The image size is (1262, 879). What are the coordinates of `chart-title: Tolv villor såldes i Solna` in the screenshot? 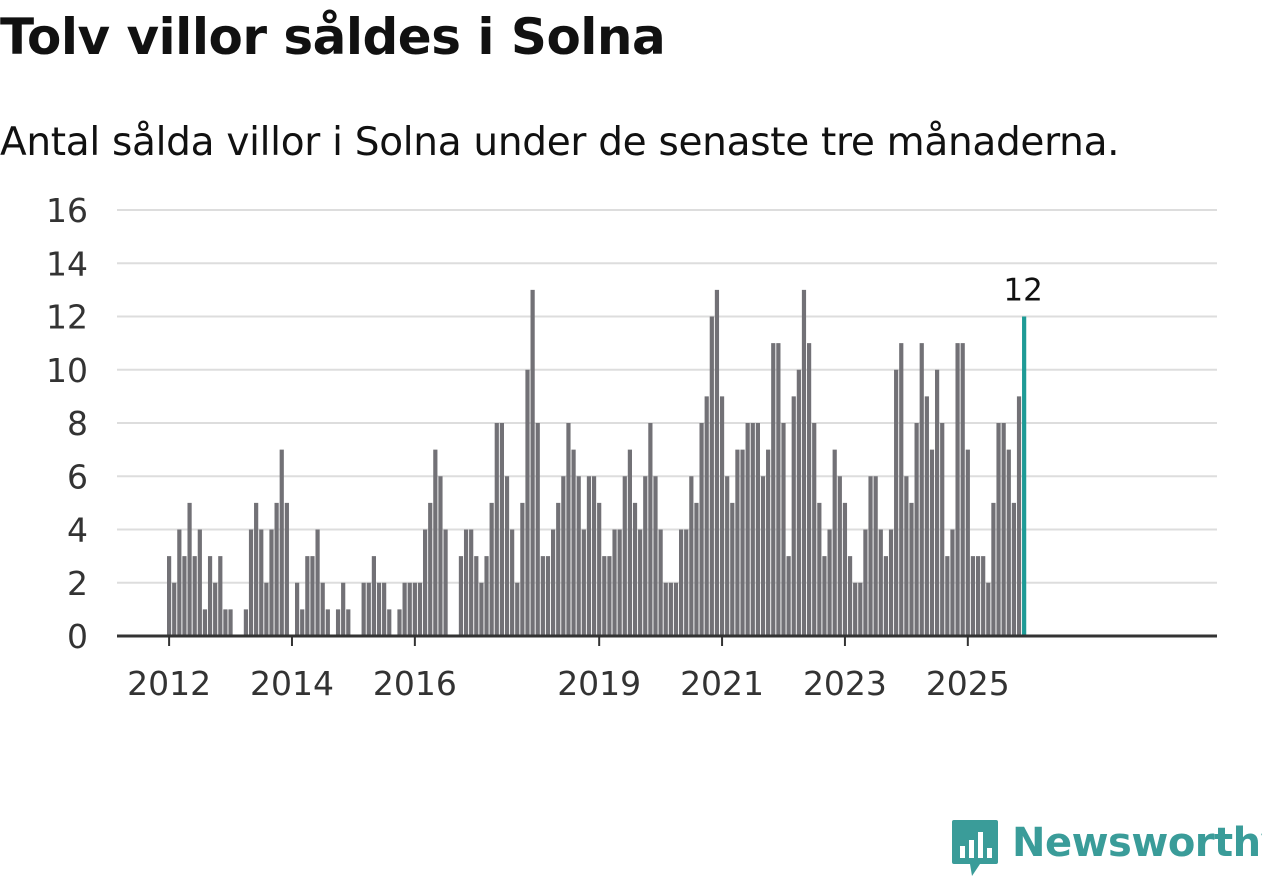 It's located at (333, 37).